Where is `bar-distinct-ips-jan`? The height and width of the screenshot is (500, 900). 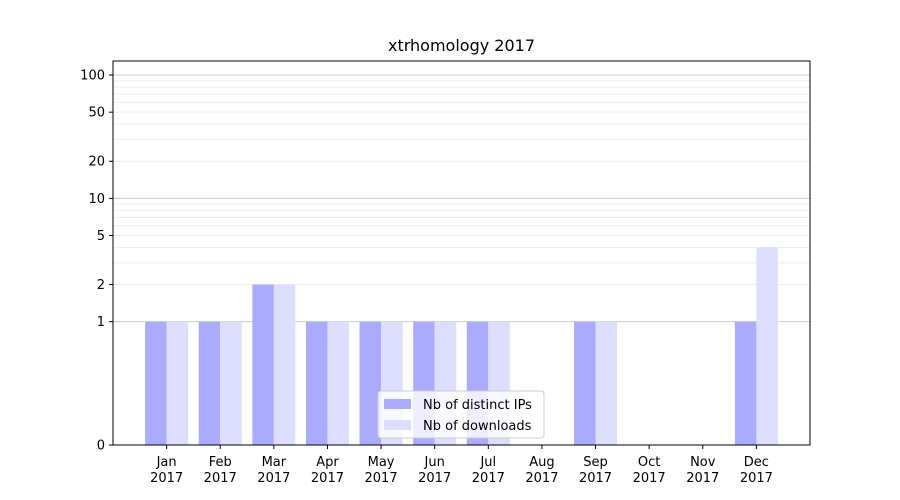 bar-distinct-ips-jan is located at coordinates (156, 383).